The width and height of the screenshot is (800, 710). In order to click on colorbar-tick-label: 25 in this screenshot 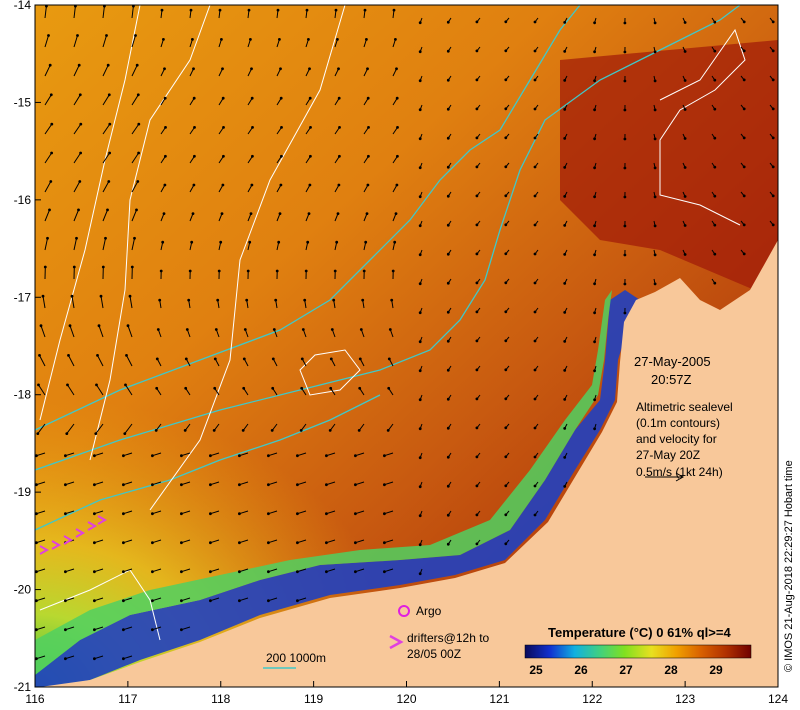, I will do `click(536, 670)`.